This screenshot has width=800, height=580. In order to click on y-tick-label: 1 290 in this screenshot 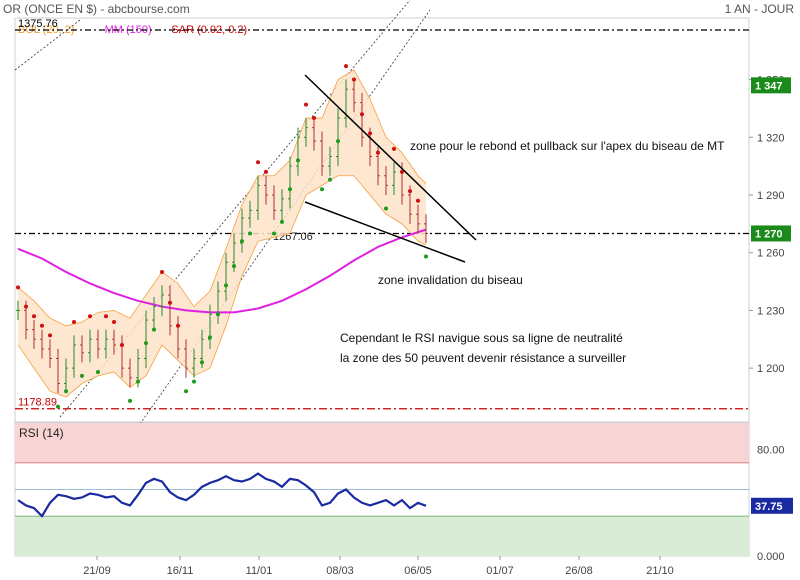, I will do `click(771, 196)`.